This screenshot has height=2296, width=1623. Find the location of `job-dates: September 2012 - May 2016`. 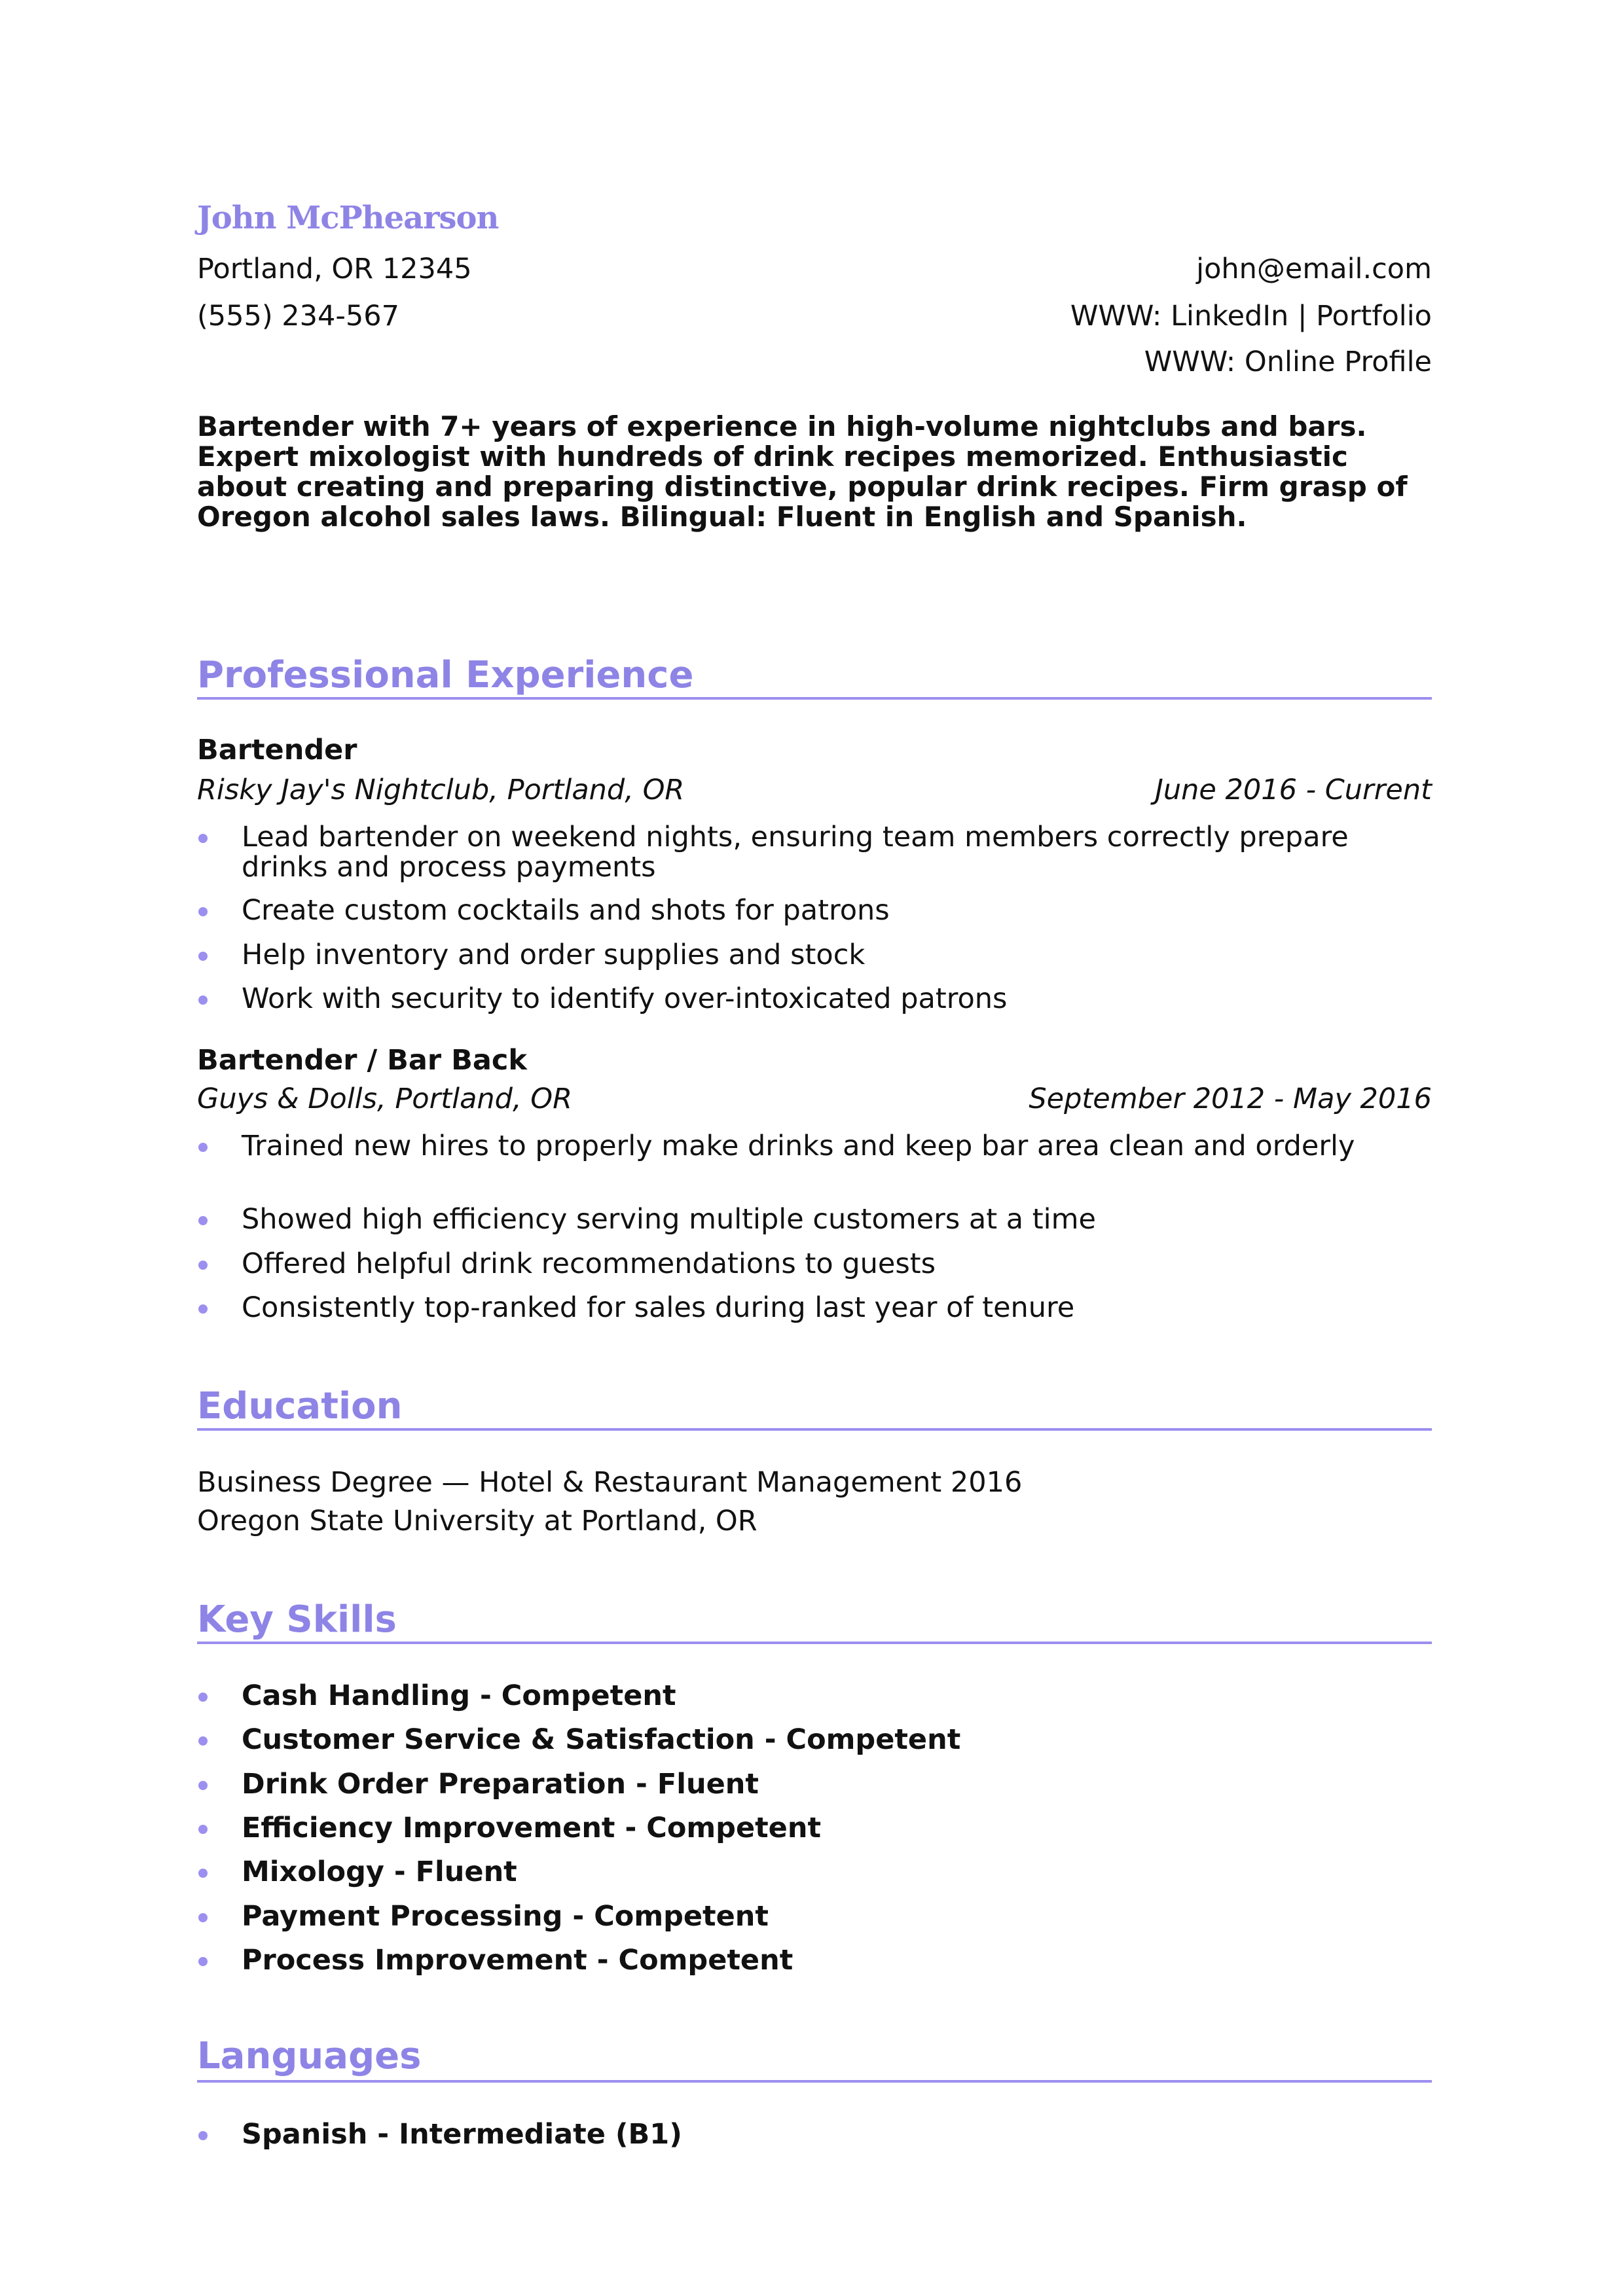

job-dates: September 2012 - May 2016 is located at coordinates (1230, 1099).